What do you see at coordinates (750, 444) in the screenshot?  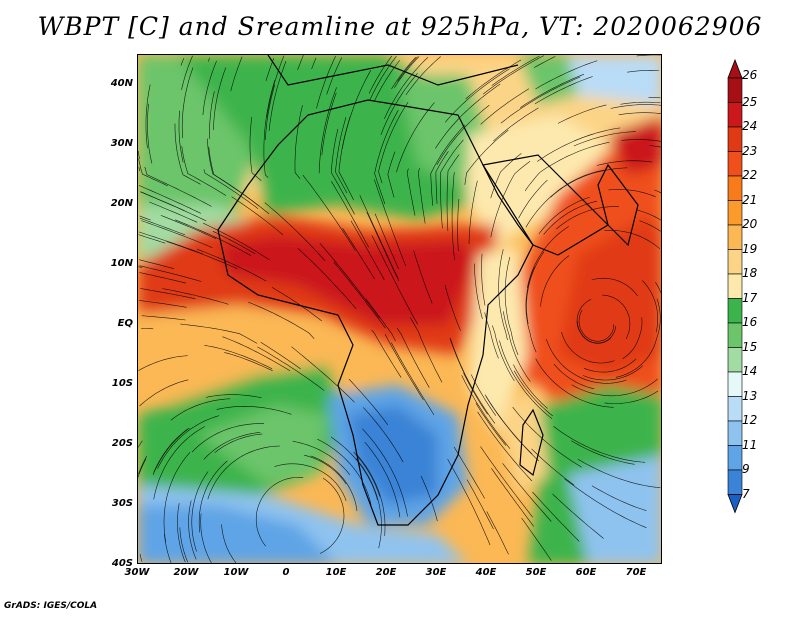 I see `colorbar-label: 11` at bounding box center [750, 444].